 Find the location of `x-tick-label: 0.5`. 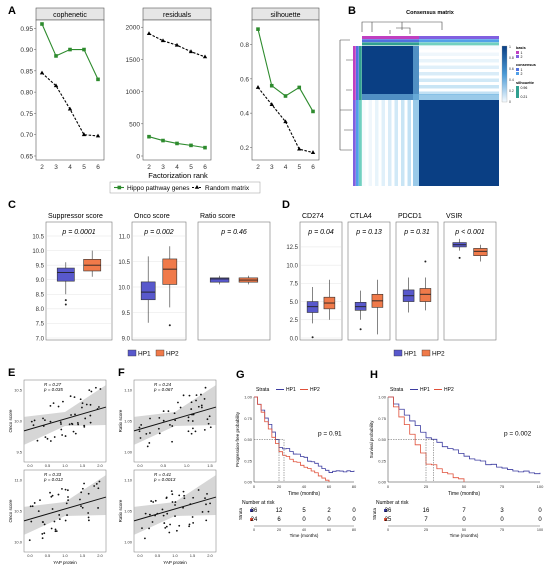

x-tick-label: 0.5 is located at coordinates (158, 555).